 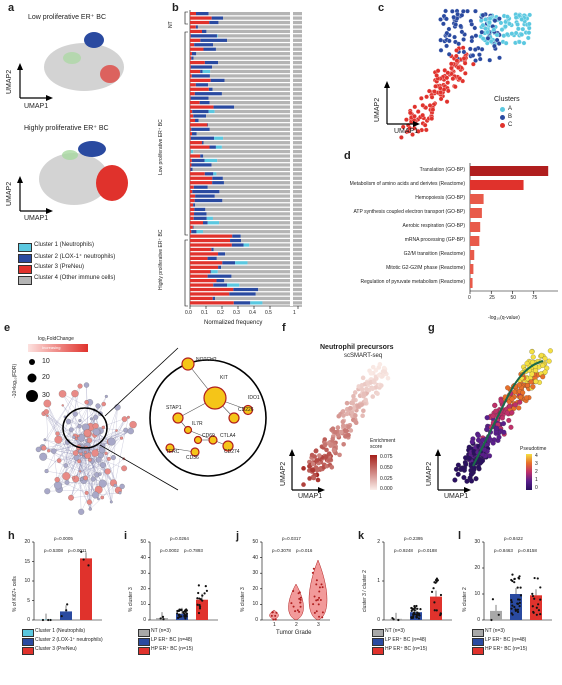 What do you see at coordinates (506, 640) in the screenshot?
I see `l-legend-label: LP ER⁺ BC (n=48)` at bounding box center [506, 640].